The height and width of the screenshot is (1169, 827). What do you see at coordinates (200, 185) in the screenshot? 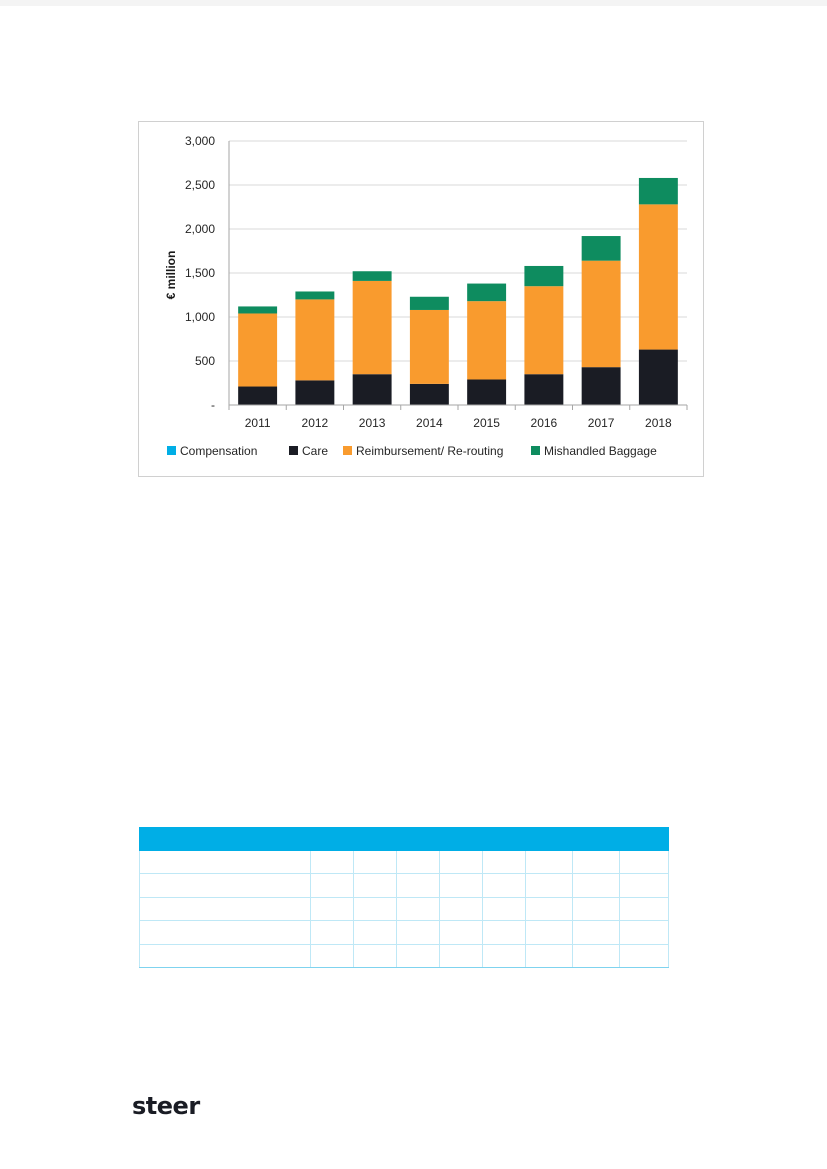
I see `y-tick-label: 2,500` at bounding box center [200, 185].